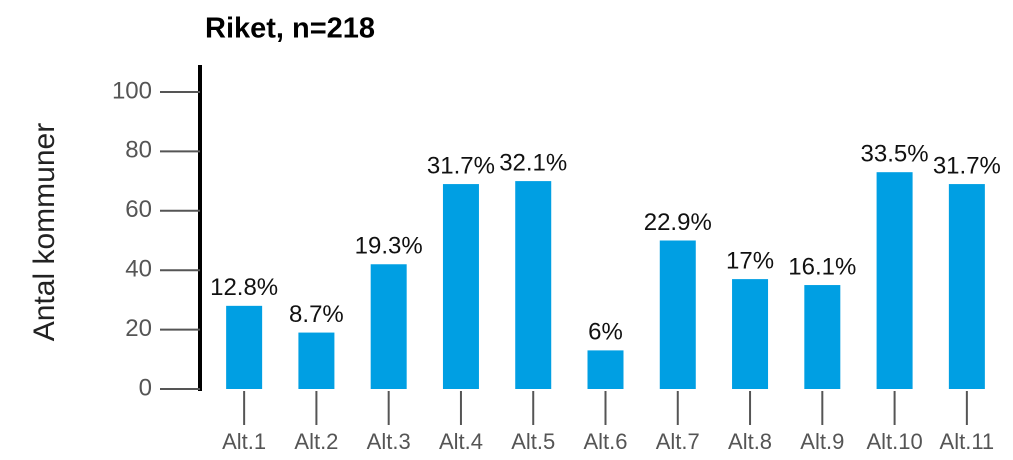 The height and width of the screenshot is (460, 1013). I want to click on y-tick-label: 100, so click(132, 90).